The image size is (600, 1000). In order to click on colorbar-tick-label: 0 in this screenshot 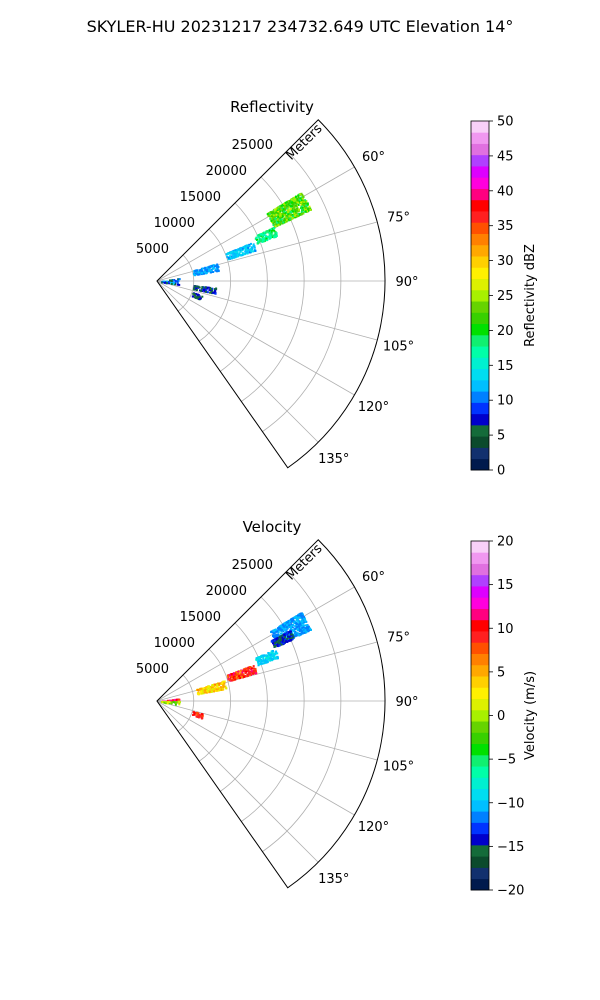, I will do `click(501, 716)`.